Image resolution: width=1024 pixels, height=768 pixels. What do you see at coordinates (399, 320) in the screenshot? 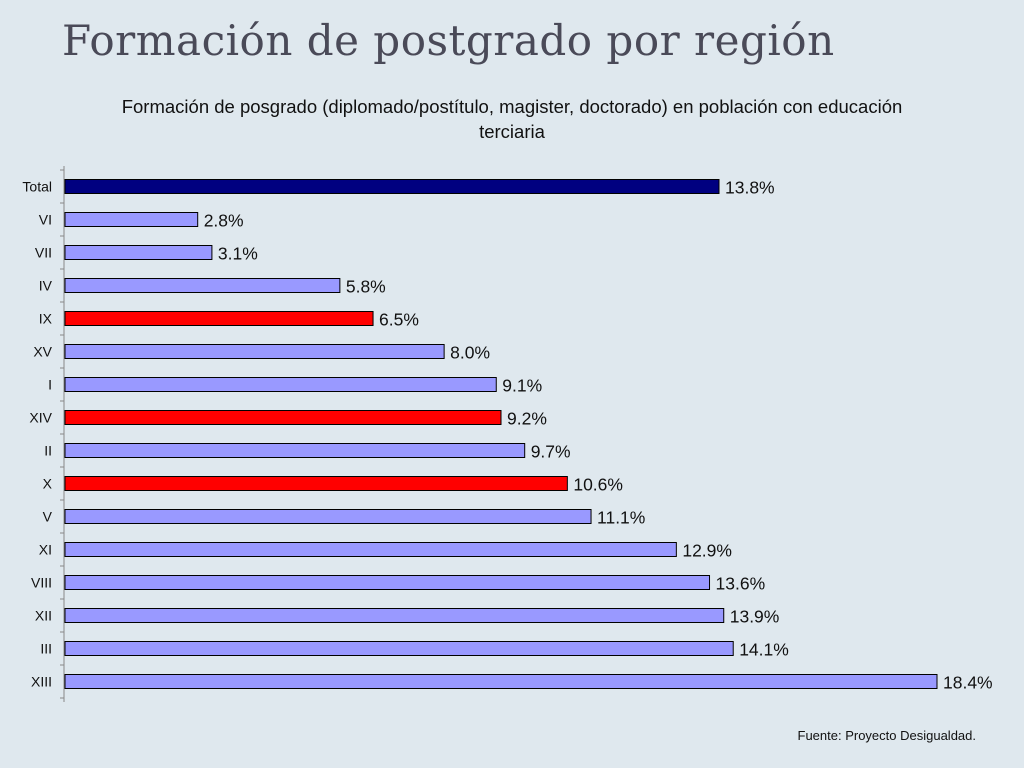
I see `data-label-ix: 6.5%` at bounding box center [399, 320].